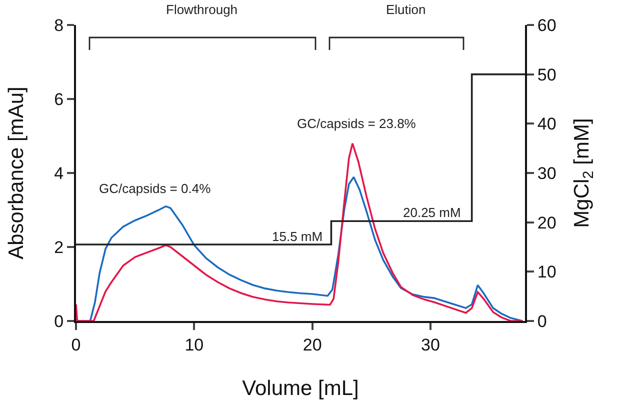  Describe the element at coordinates (546, 124) in the screenshot. I see `y2-tick-label: 40` at that location.